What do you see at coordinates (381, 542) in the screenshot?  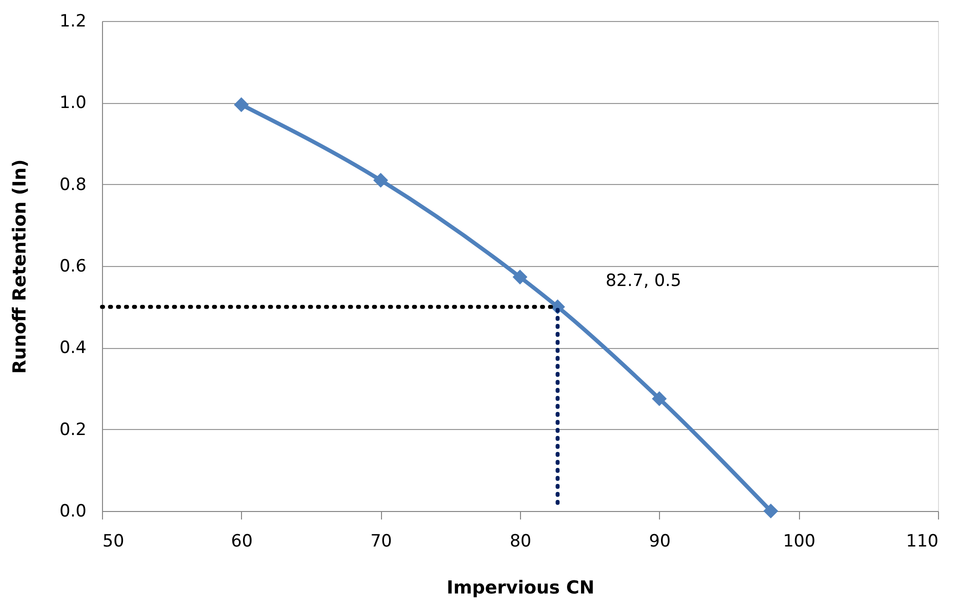 I see `x-tick-label: 70` at bounding box center [381, 542].